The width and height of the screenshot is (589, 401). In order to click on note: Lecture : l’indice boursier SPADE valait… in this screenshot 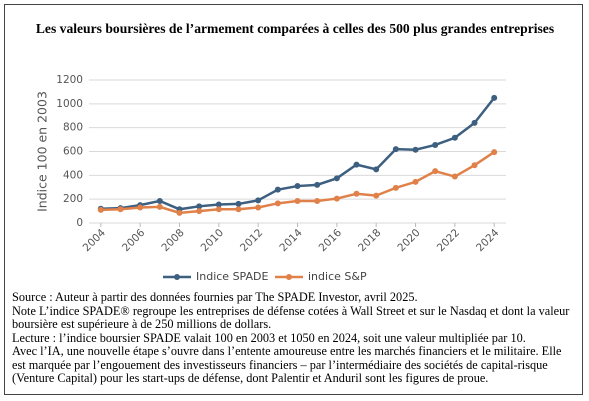, I will do `click(269, 337)`.